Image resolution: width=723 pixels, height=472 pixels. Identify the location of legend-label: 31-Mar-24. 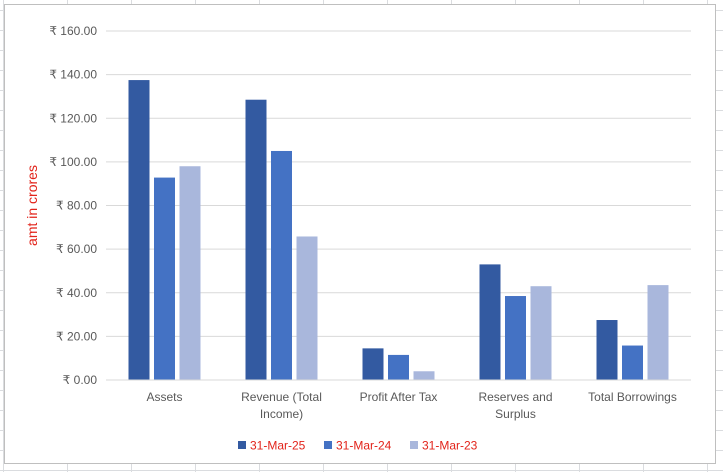
(364, 446).